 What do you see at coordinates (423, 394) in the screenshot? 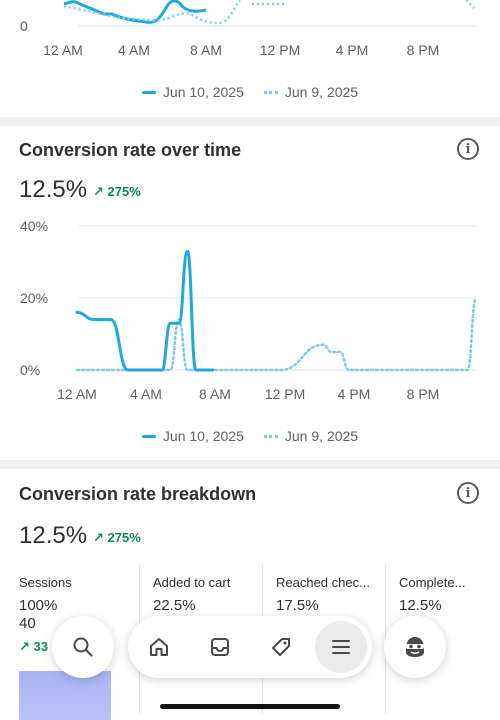
I see `x-tick-8pm: 8 PM` at bounding box center [423, 394].